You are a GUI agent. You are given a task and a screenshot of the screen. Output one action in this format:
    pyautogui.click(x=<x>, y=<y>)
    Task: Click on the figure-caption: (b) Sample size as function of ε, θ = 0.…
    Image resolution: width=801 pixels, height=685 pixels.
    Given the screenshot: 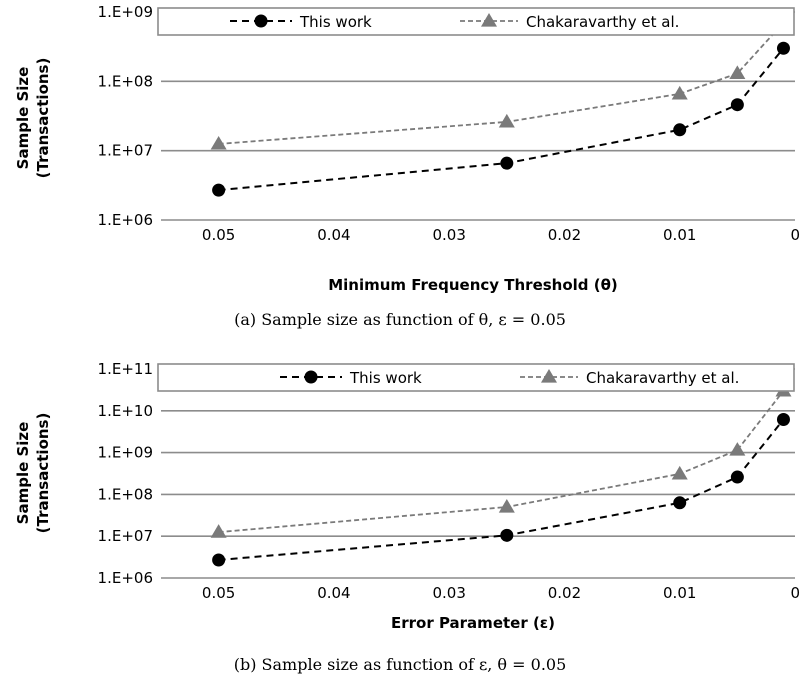 What is the action you would take?
    pyautogui.click(x=400, y=664)
    